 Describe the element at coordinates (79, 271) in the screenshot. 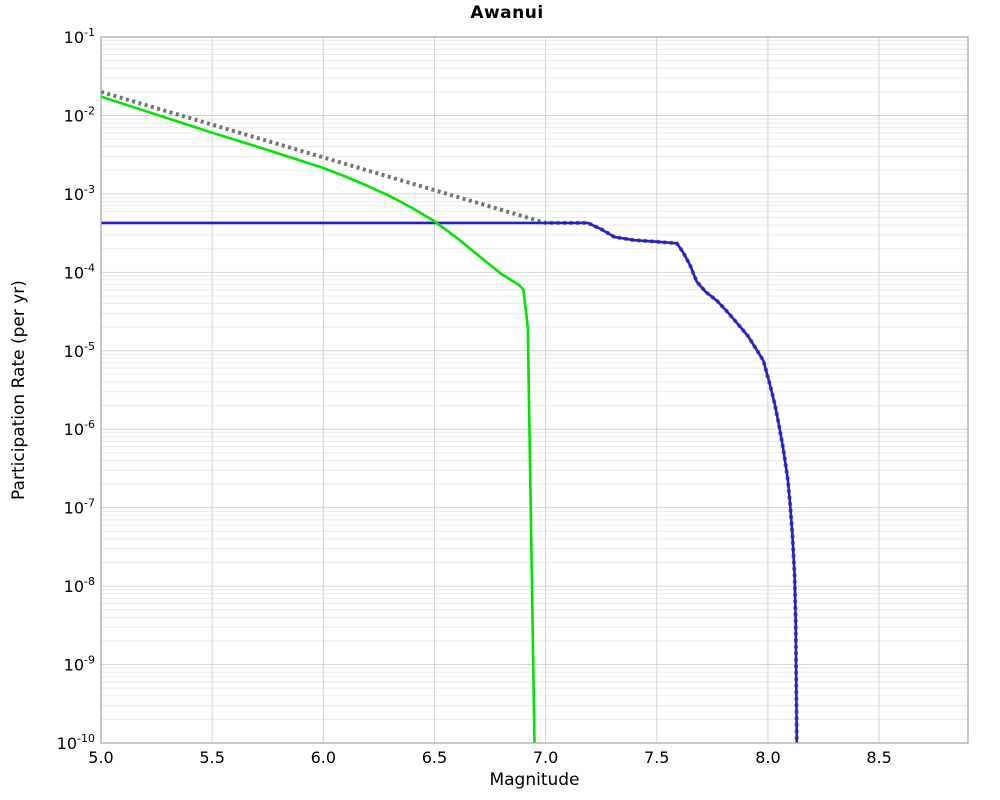

I see `y-tick-label: 10⁻⁴` at that location.